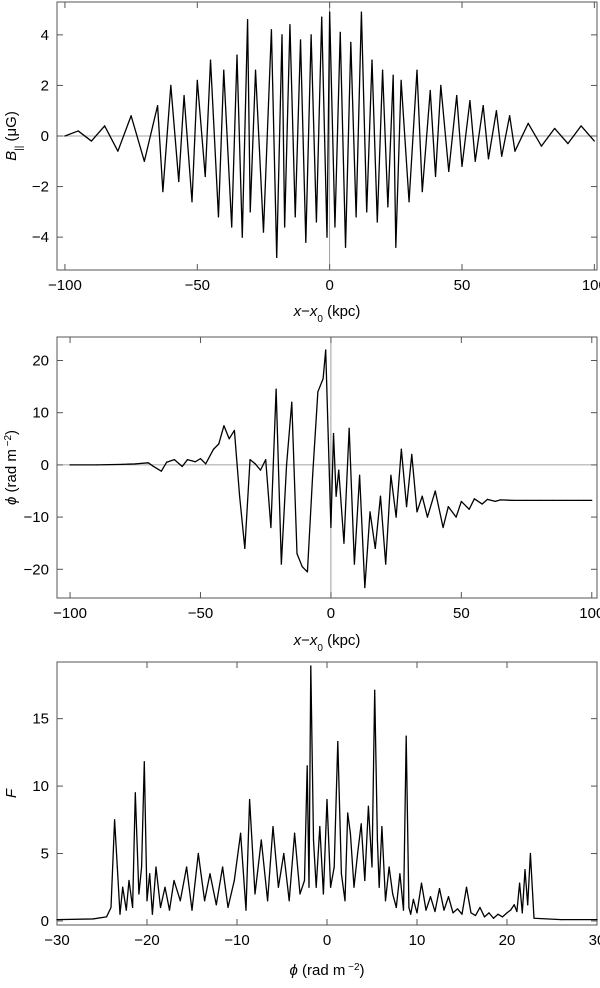  What do you see at coordinates (236, 940) in the screenshot?
I see `x-tick-label: −10` at bounding box center [236, 940].